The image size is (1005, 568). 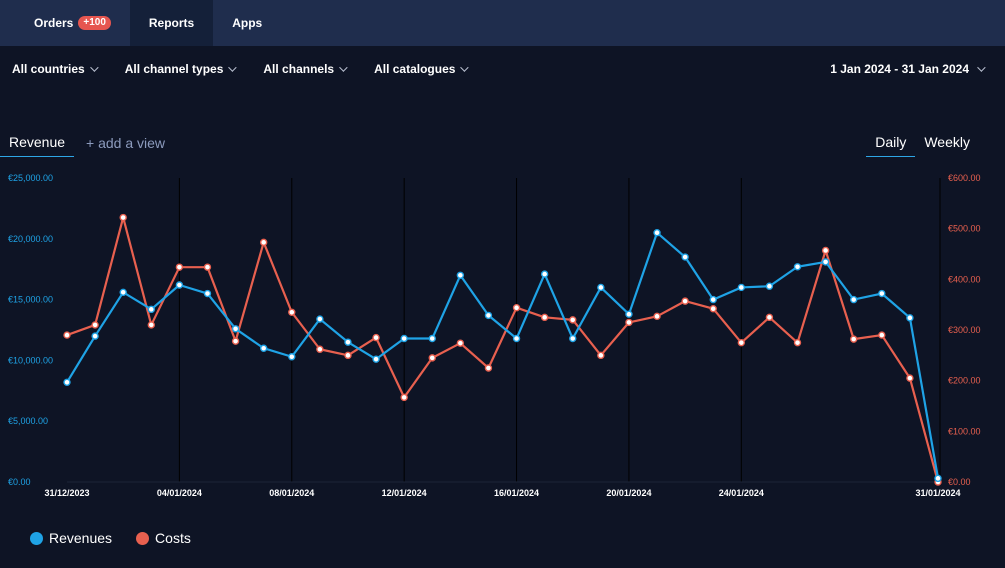 What do you see at coordinates (179, 493) in the screenshot?
I see `x-tick-label: 04/01/2024` at bounding box center [179, 493].